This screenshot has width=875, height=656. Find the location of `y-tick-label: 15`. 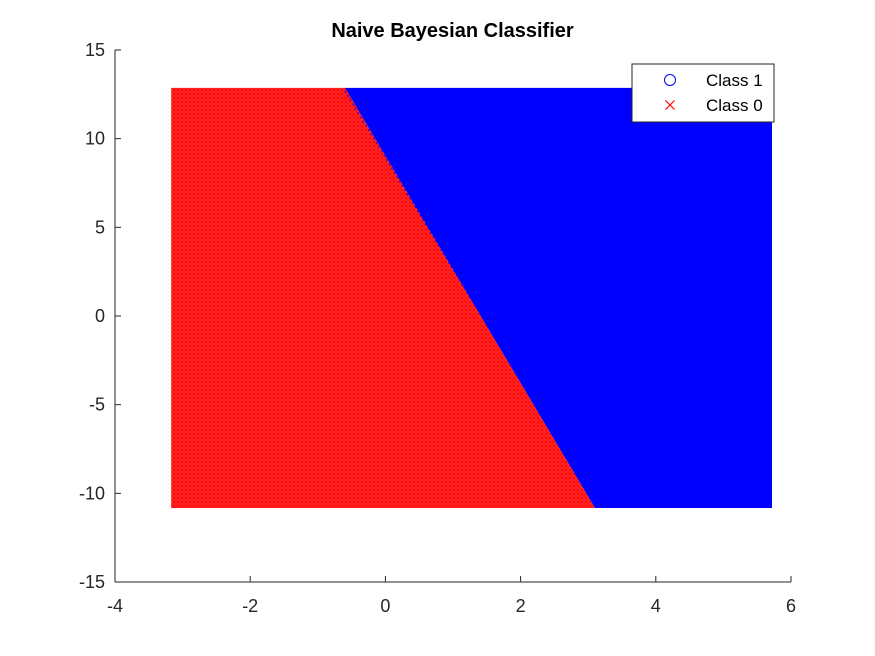

y-tick-label: 15 is located at coordinates (95, 50).